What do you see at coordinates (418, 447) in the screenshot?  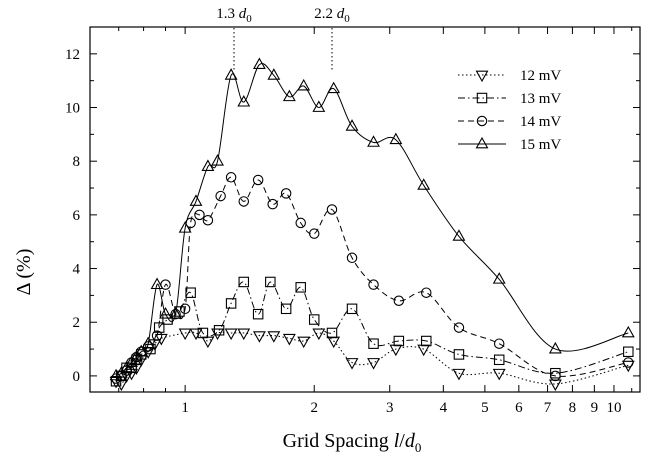 I see `x-title-subscript: 0` at bounding box center [418, 447].